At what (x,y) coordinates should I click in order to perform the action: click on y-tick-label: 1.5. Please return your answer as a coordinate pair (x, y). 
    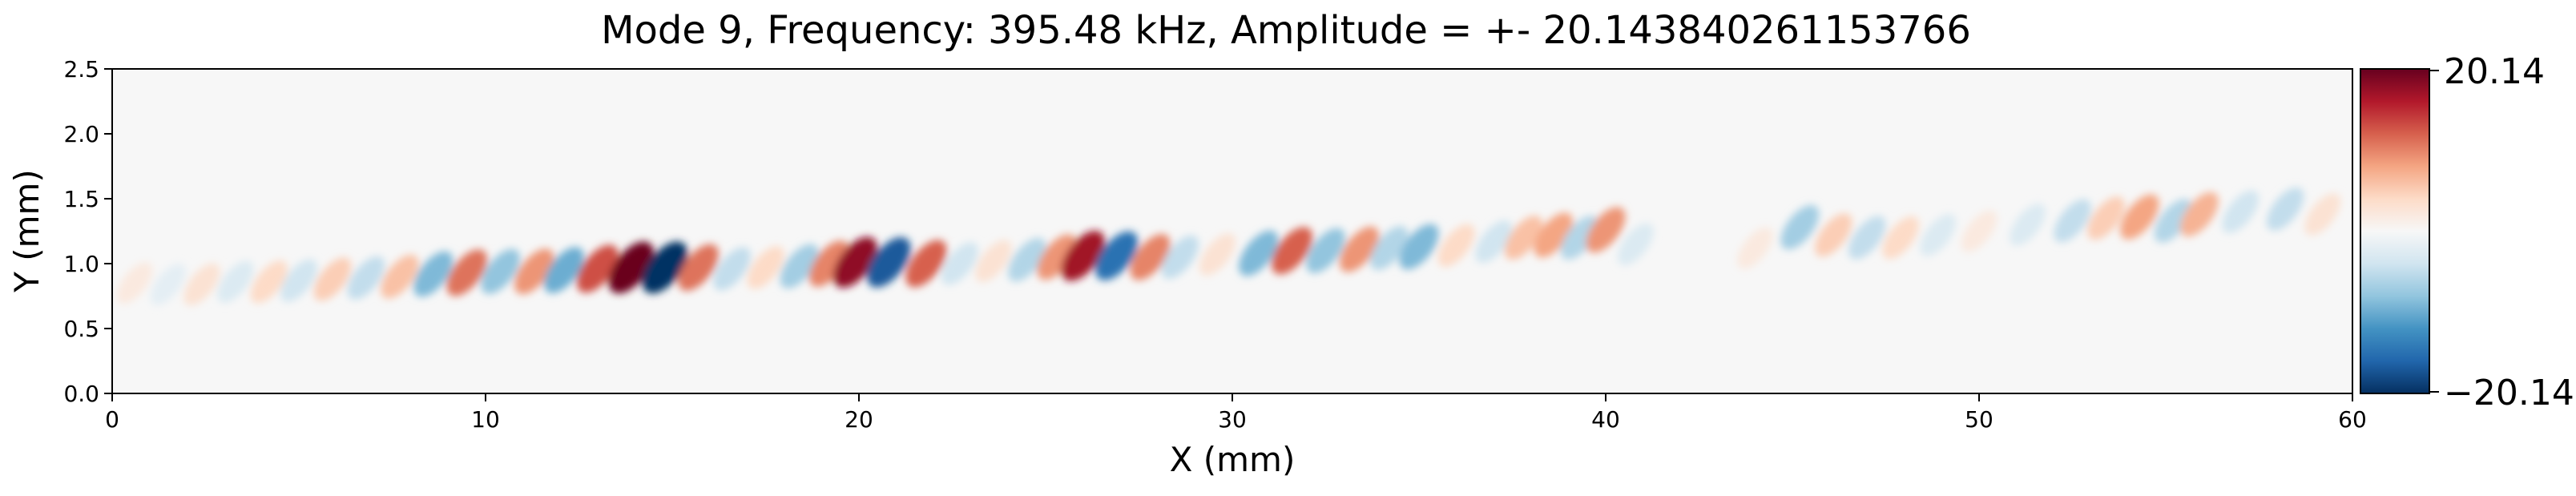
    Looking at the image, I should click on (81, 199).